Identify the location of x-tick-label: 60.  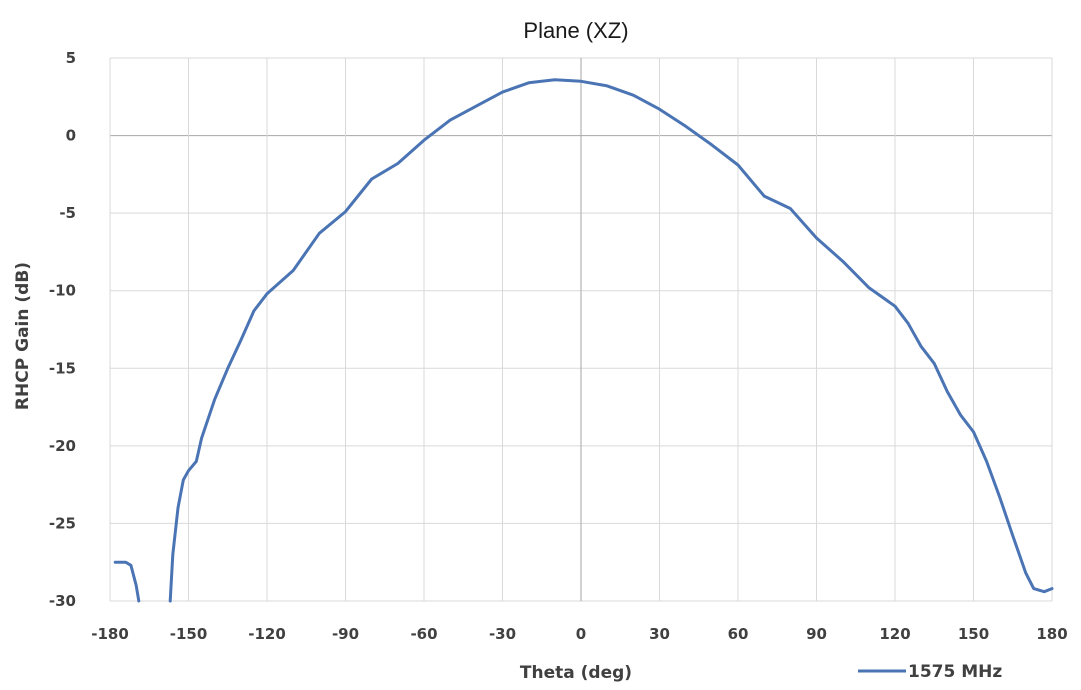
(738, 634).